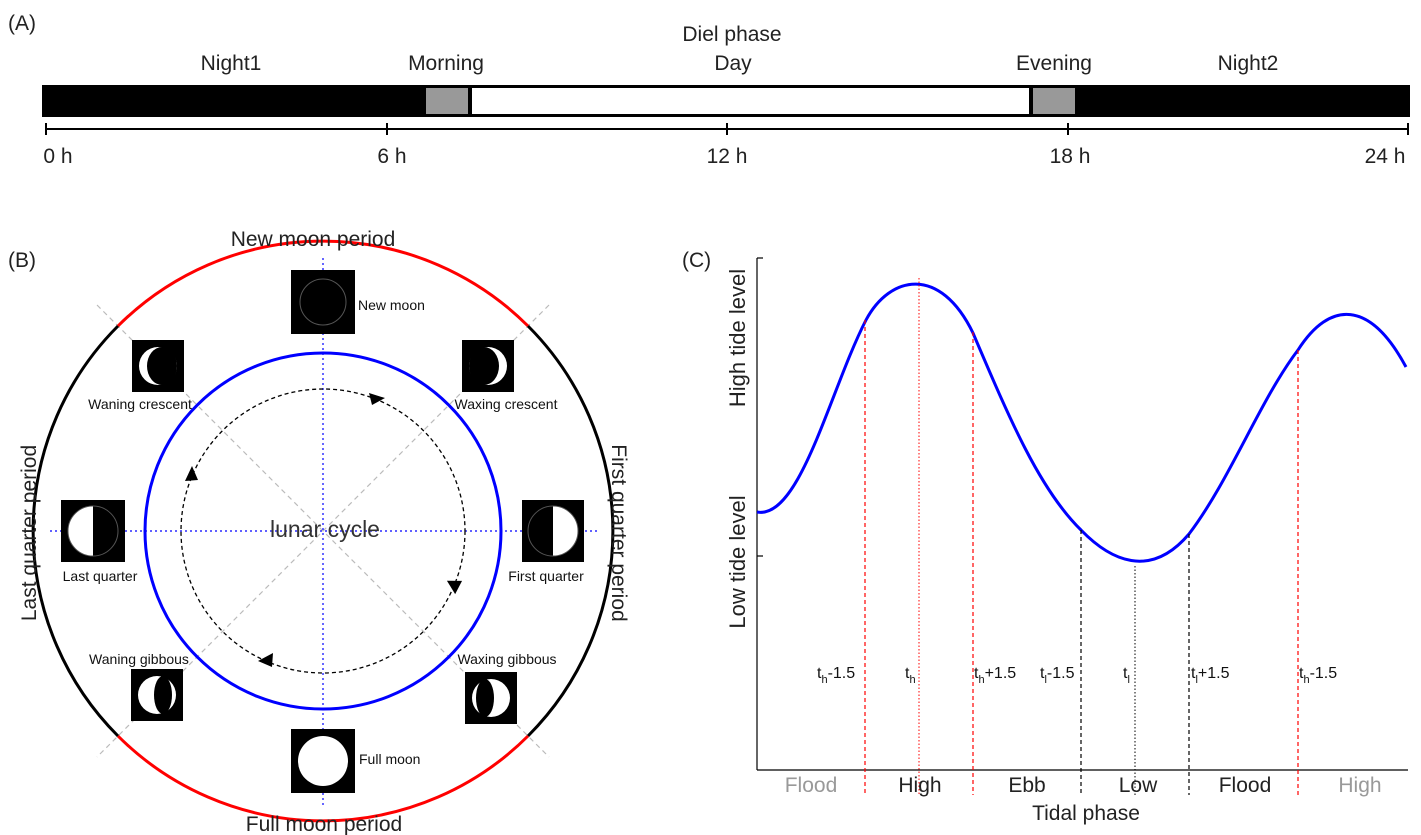 The height and width of the screenshot is (835, 1421). Describe the element at coordinates (1318, 675) in the screenshot. I see `marker-label-th-minus-2: th-1.5` at that location.